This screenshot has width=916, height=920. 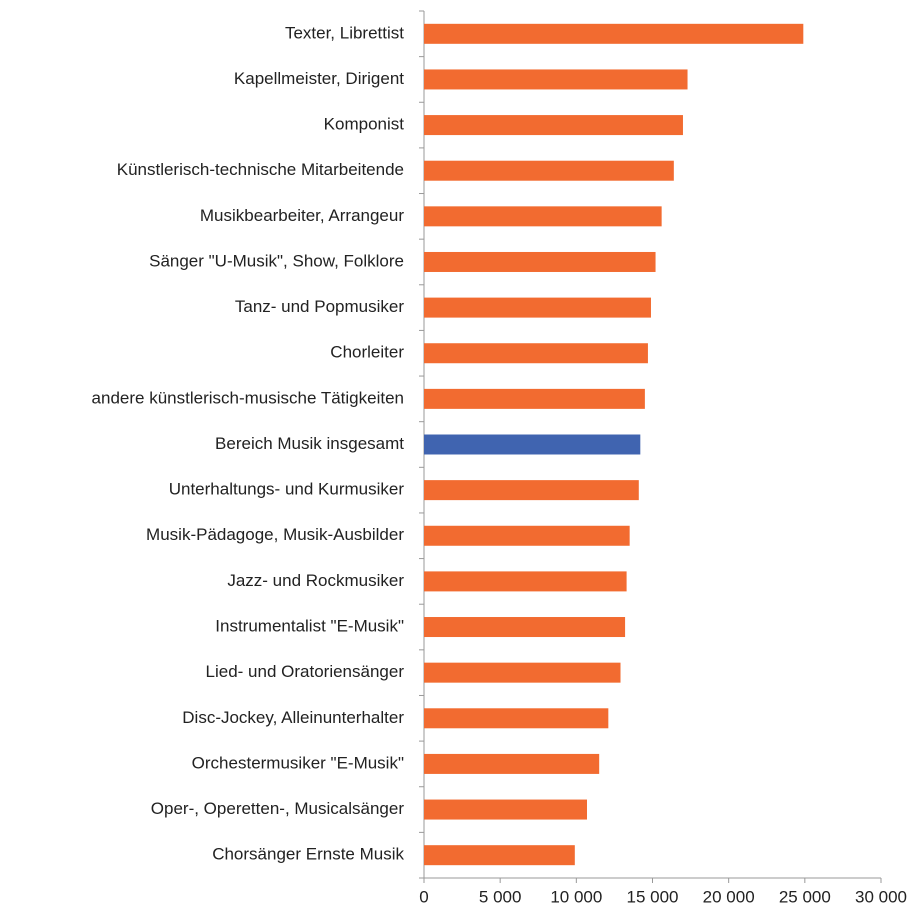 I want to click on y-tick-label: Chorsänger Ernste Musik, so click(x=308, y=854).